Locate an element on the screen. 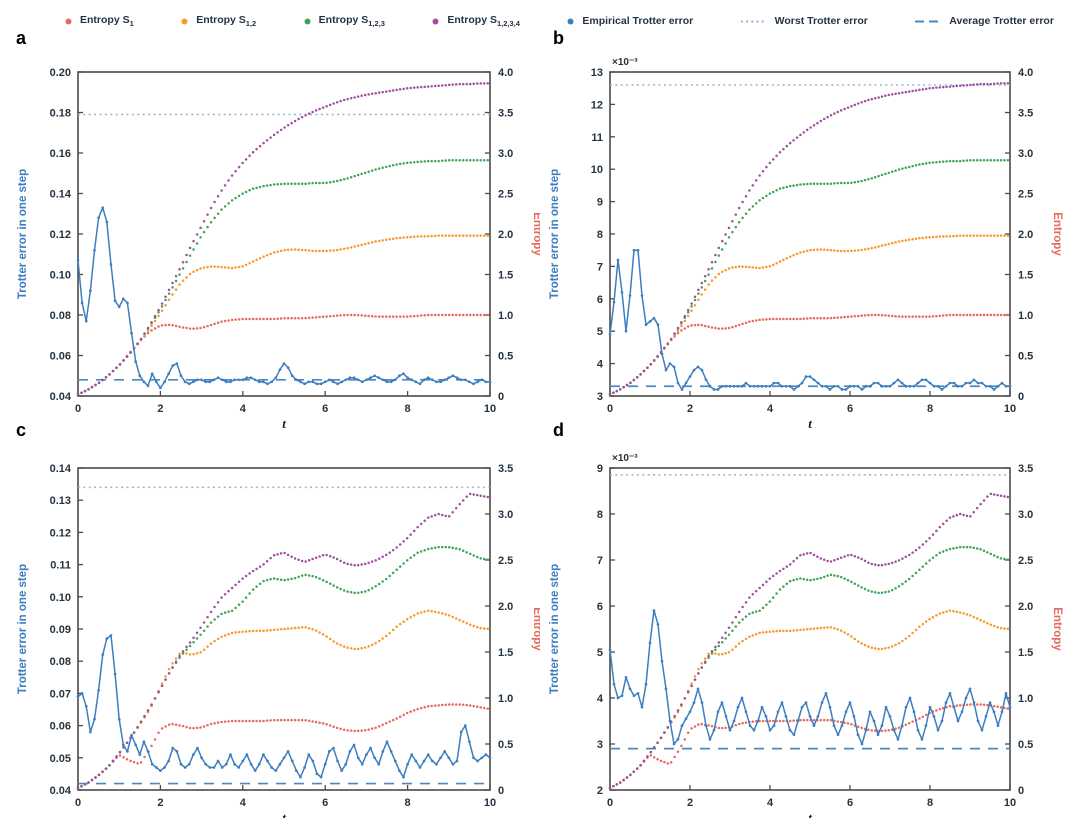  svg-text: 4.0 is located at coordinates (1025, 73).